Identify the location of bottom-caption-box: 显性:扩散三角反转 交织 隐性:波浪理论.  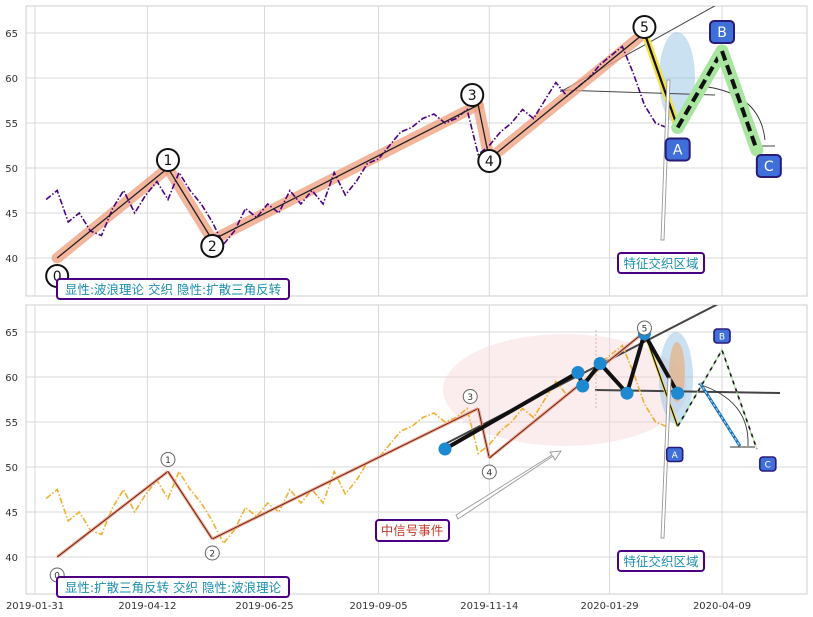
(173, 587).